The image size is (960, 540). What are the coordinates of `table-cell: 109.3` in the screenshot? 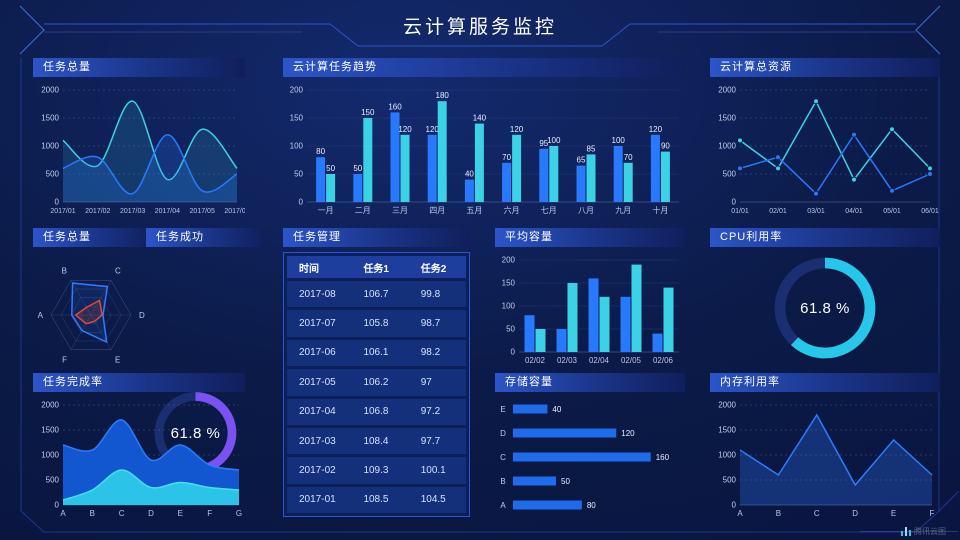 It's located at (376, 470).